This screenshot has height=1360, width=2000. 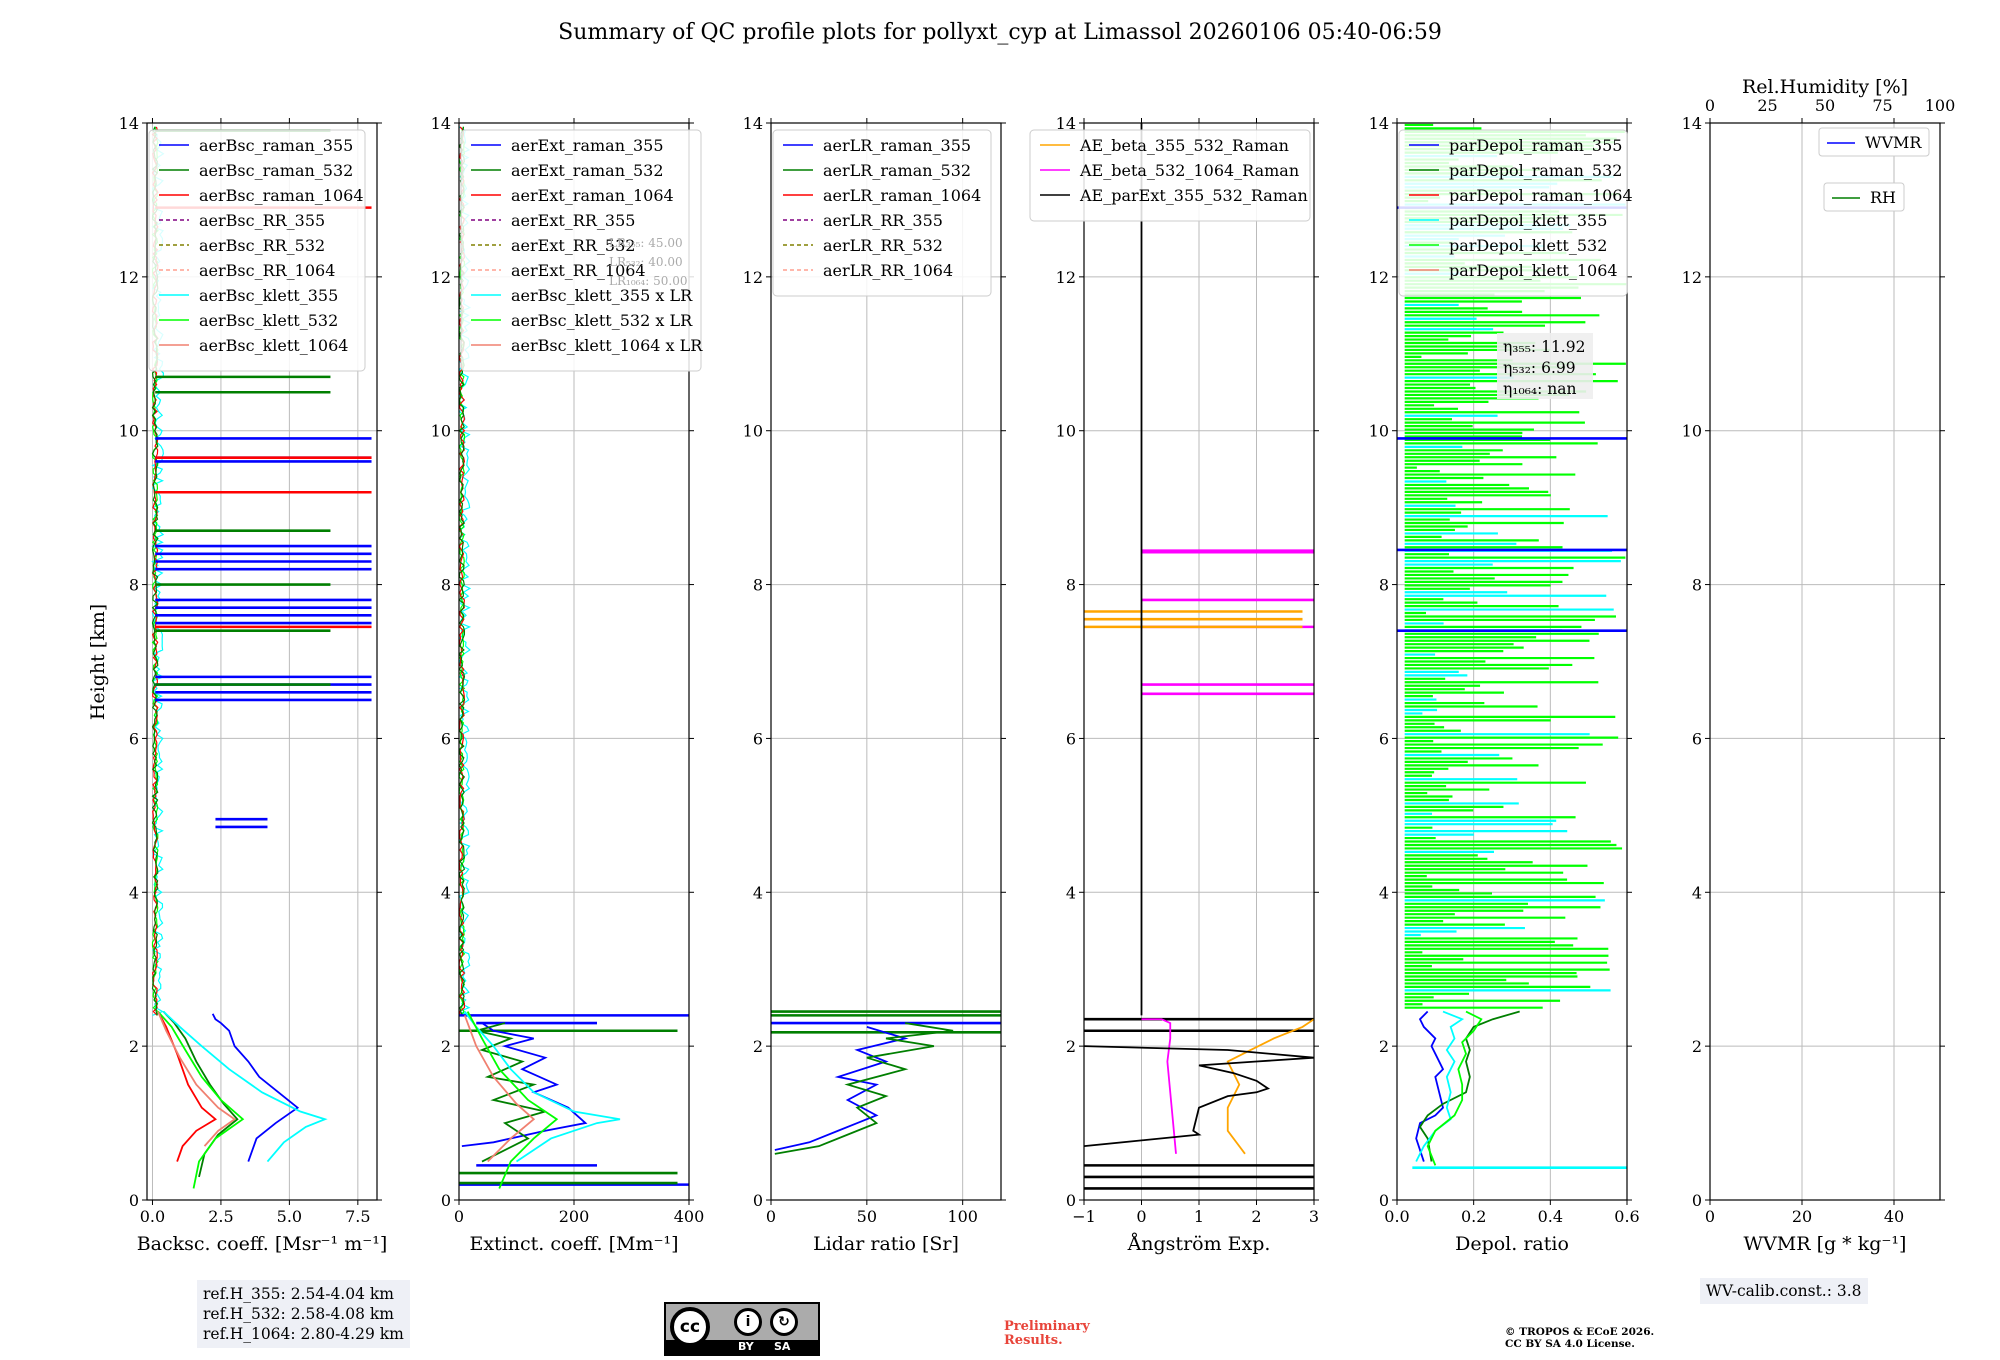 What do you see at coordinates (573, 220) in the screenshot?
I see `legend-label: aerExt_RR_355` at bounding box center [573, 220].